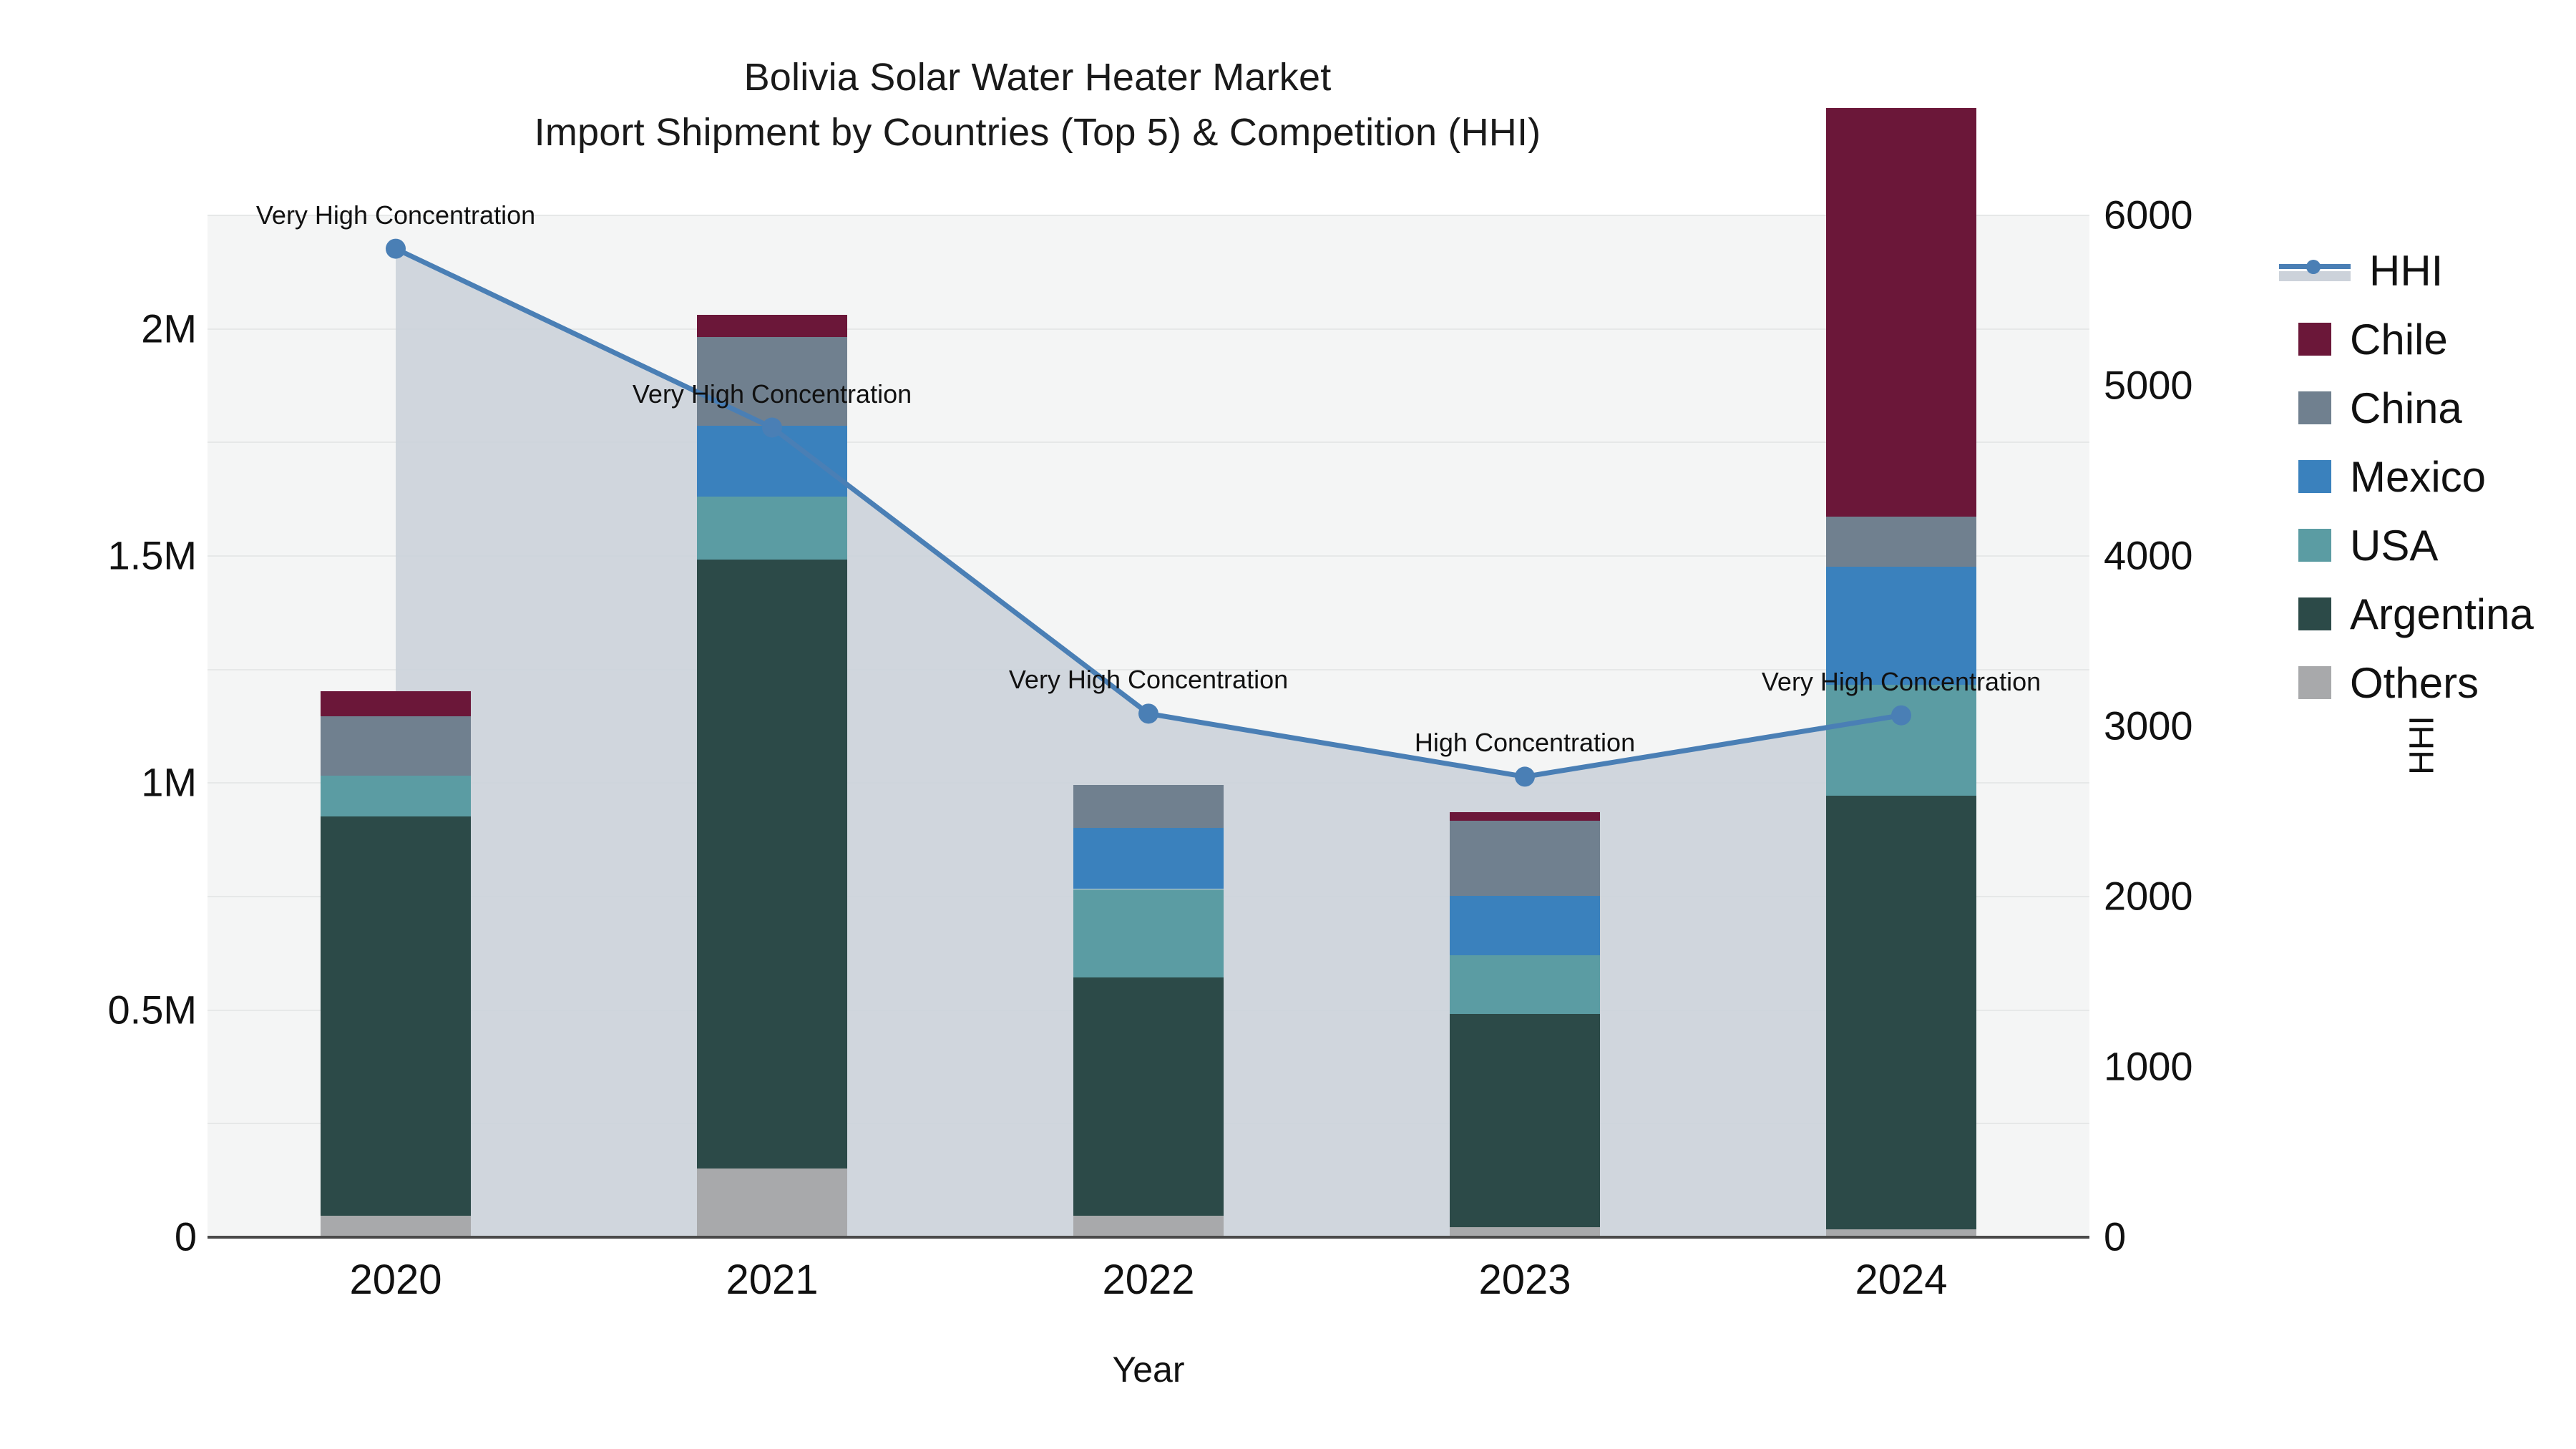 This screenshot has height=1449, width=2576. I want to click on x-axis-tick-label: 2020, so click(395, 1280).